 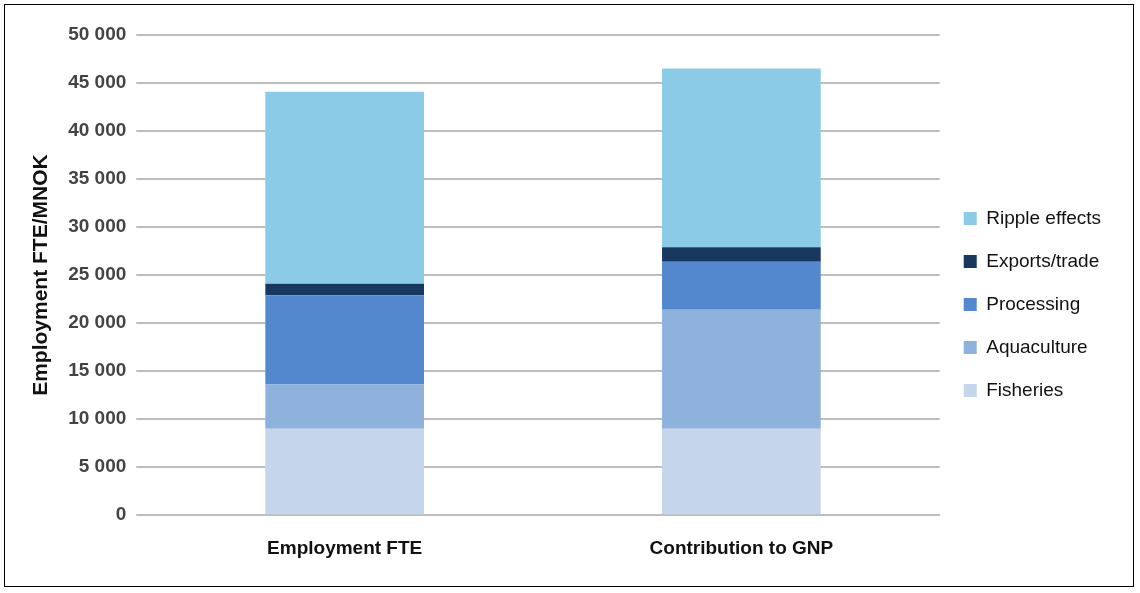 What do you see at coordinates (1033, 303) in the screenshot?
I see `legend-label: Processing` at bounding box center [1033, 303].